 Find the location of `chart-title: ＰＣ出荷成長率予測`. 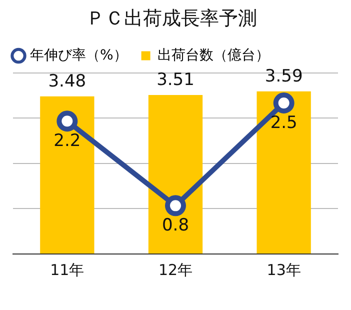

chart-title: ＰＣ出荷成長率予測 is located at coordinates (171, 18).